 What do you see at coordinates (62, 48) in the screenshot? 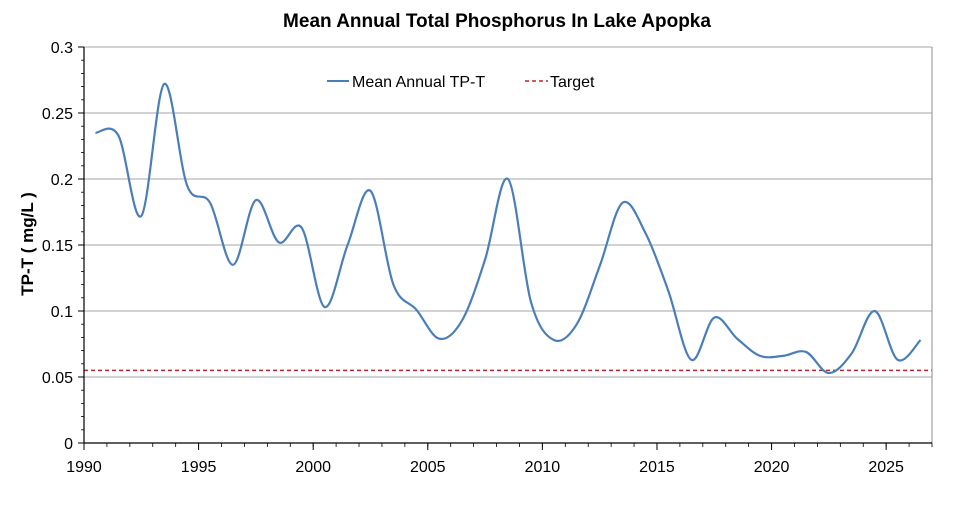
I see `y-tick-label: 0.3` at bounding box center [62, 48].